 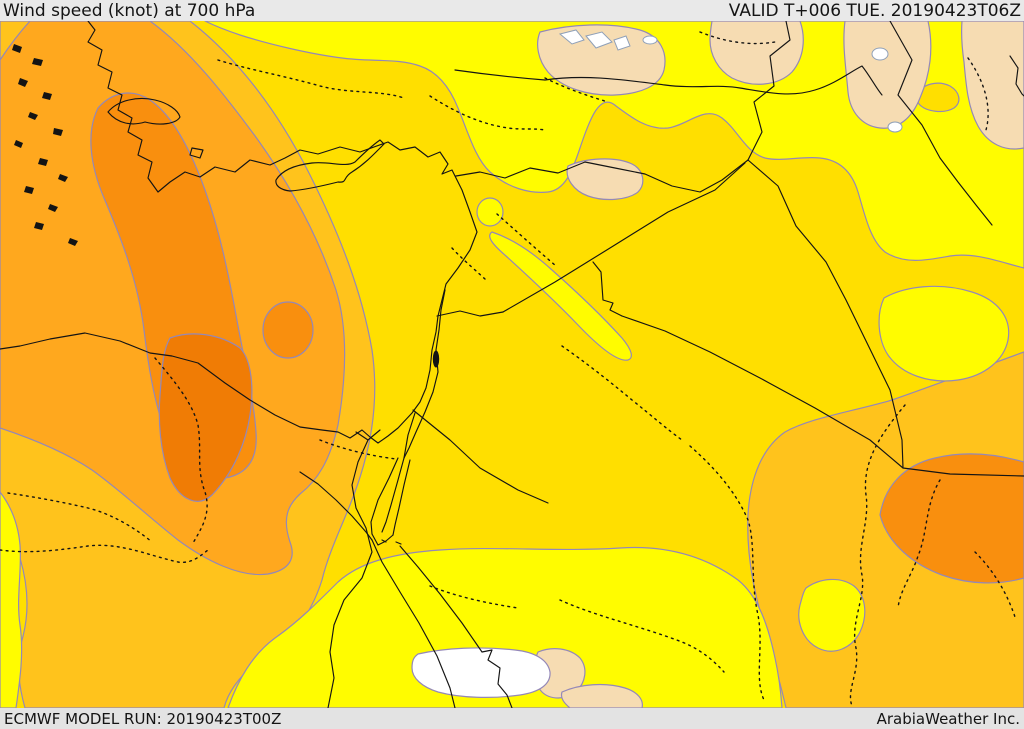 I want to click on band-white-south, so click(x=481, y=672).